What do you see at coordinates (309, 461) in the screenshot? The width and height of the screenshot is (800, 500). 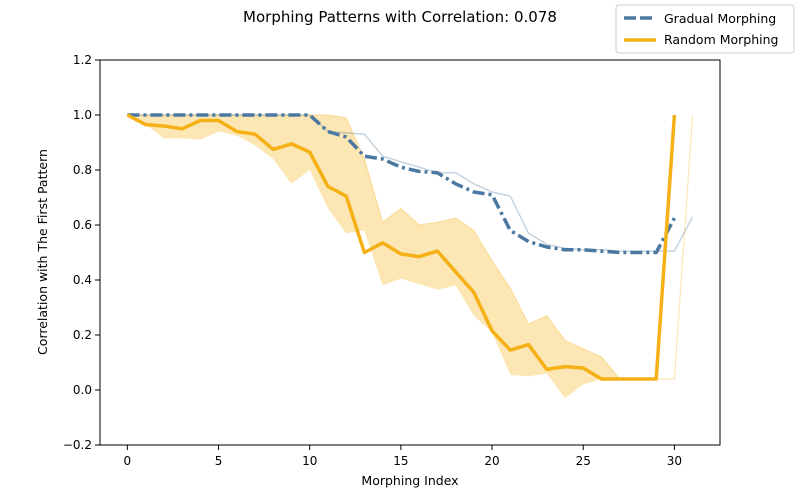 I see `x-tick-label: 10` at bounding box center [309, 461].